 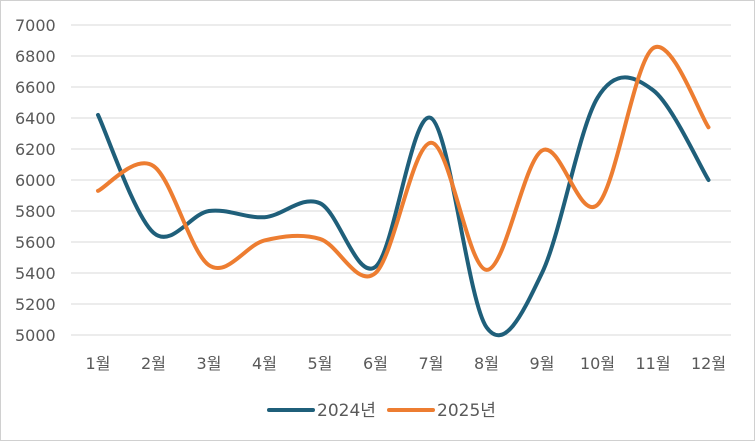 What do you see at coordinates (35, 149) in the screenshot?
I see `y-tick-label: 6200` at bounding box center [35, 149].